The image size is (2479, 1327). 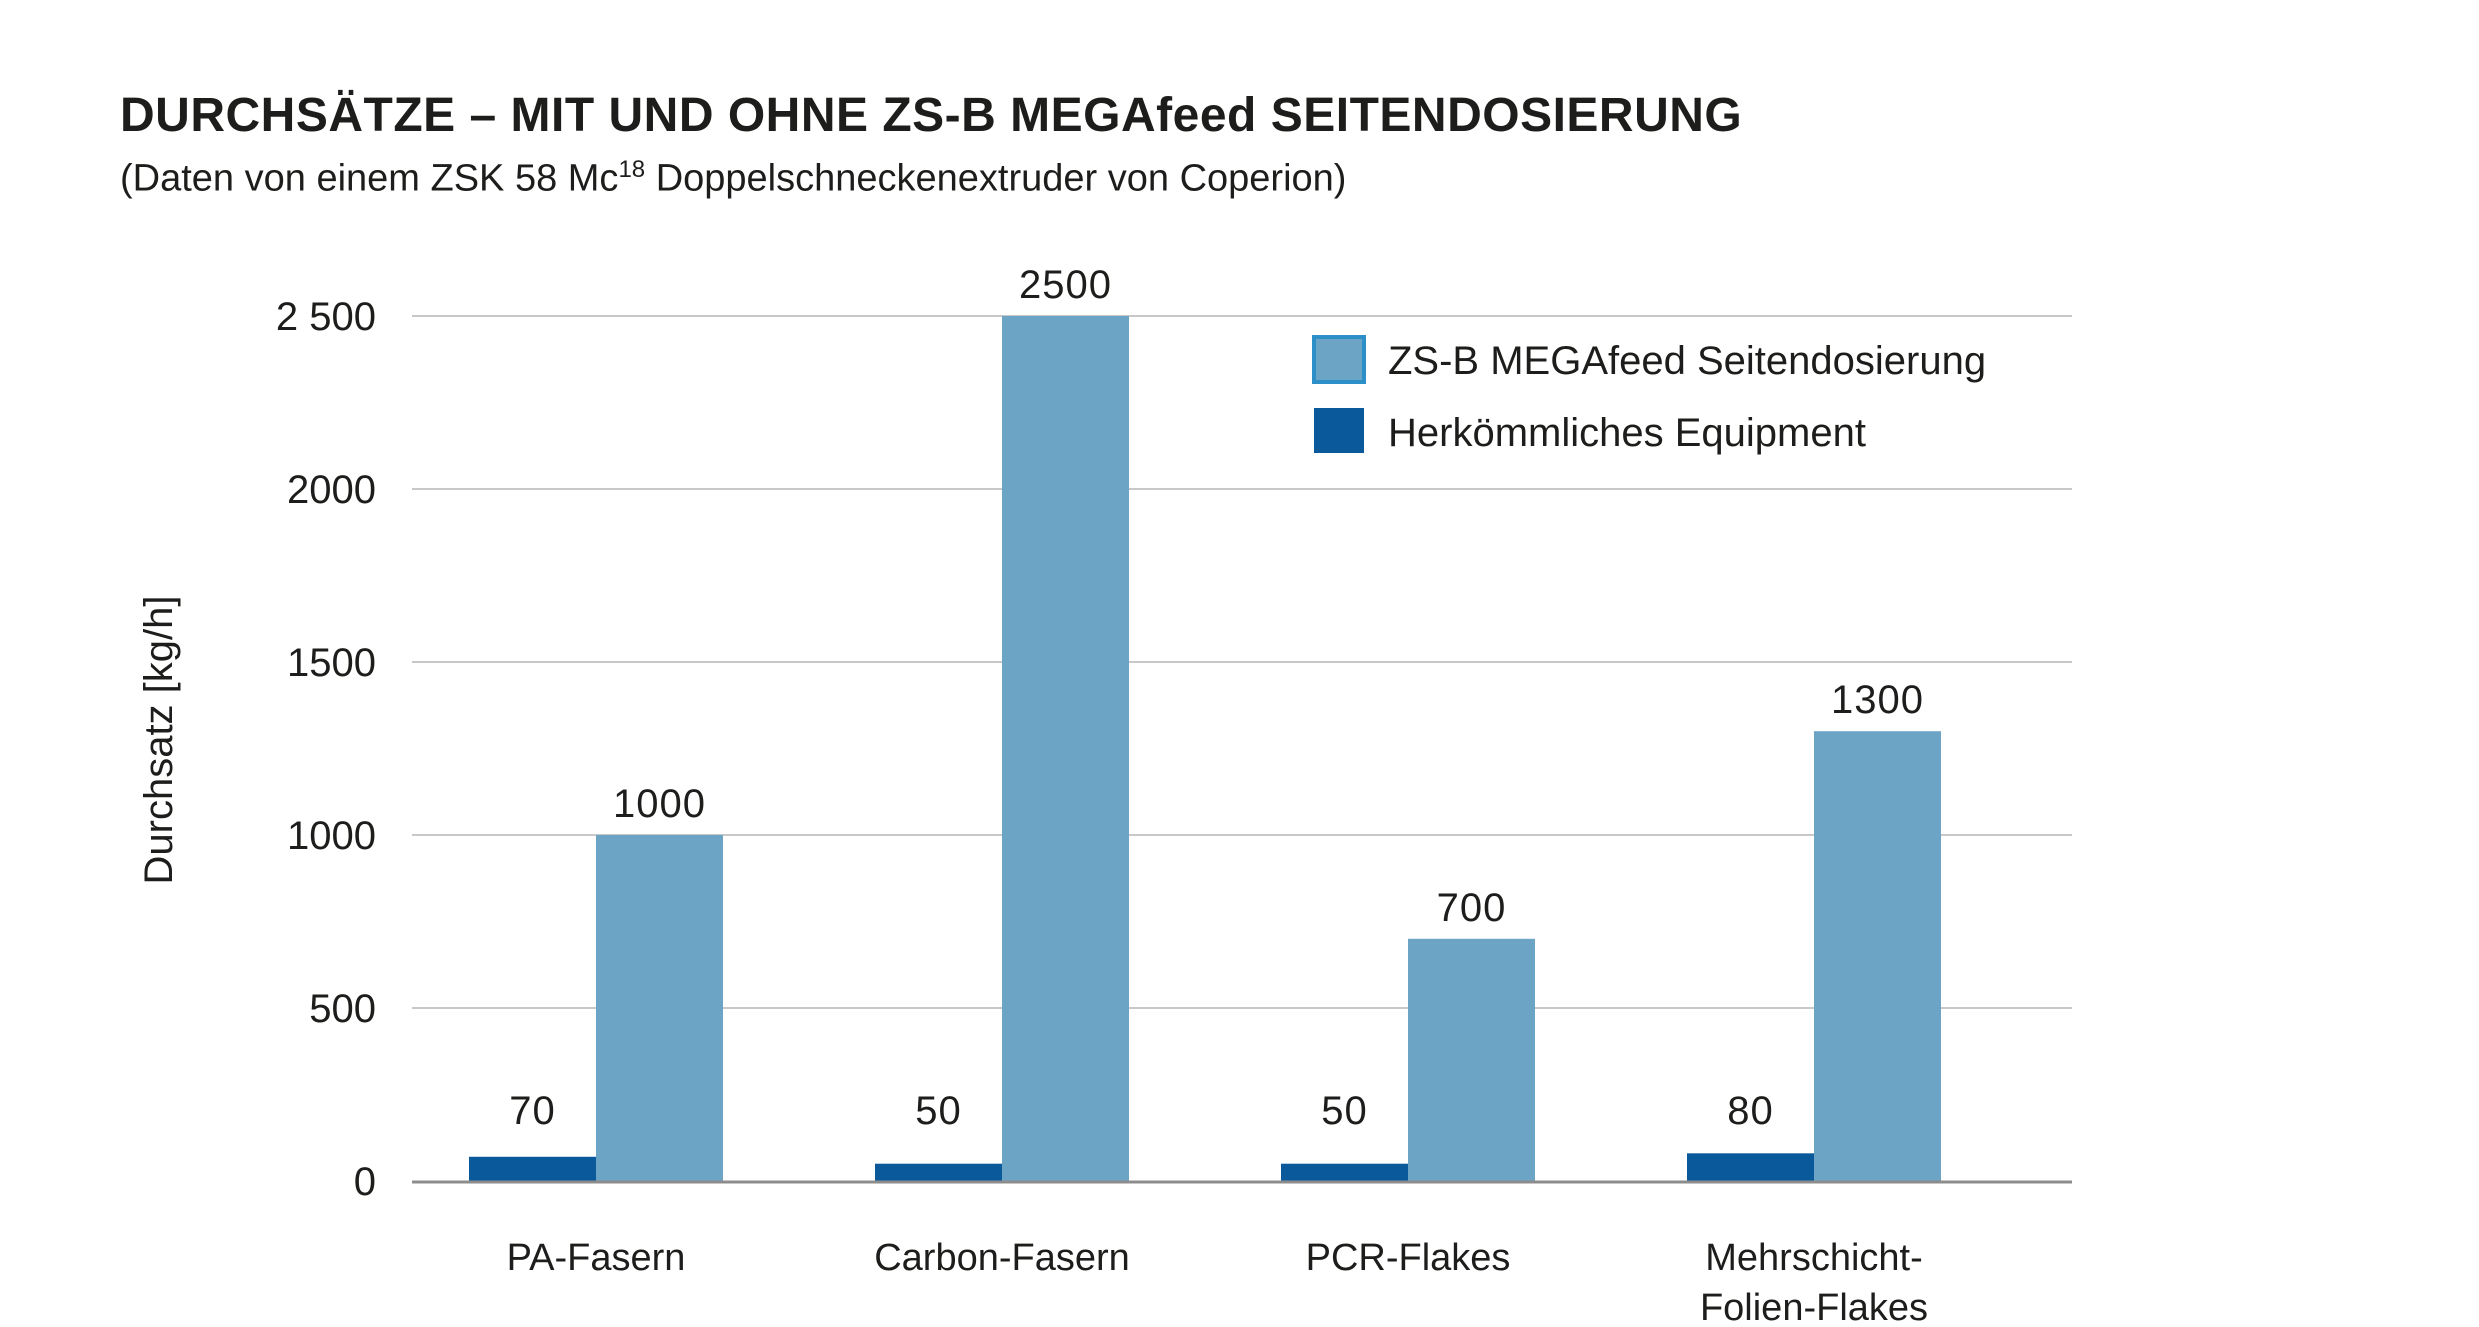 I want to click on y-tick-label: 0, so click(x=365, y=1182).